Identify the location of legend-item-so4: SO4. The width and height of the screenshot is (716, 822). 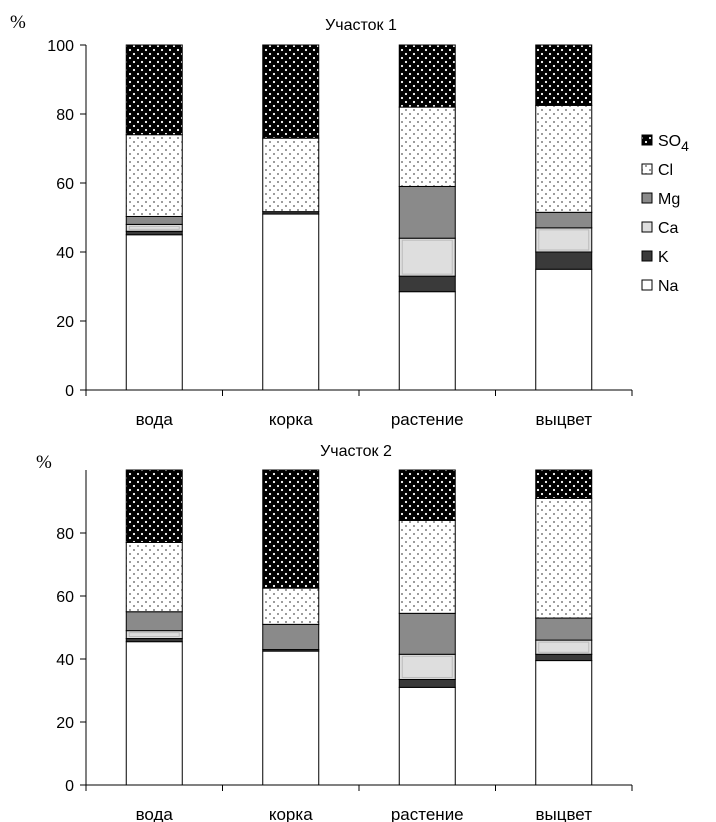
(665, 143).